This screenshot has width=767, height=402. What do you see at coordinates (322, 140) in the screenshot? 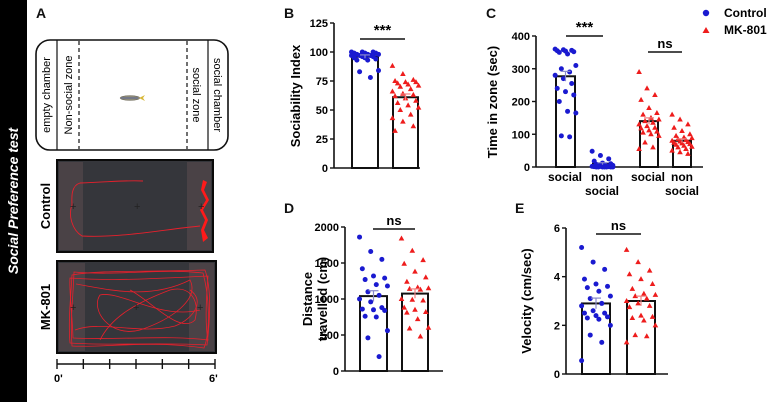
I see `y-tick-label: 25` at bounding box center [322, 140].